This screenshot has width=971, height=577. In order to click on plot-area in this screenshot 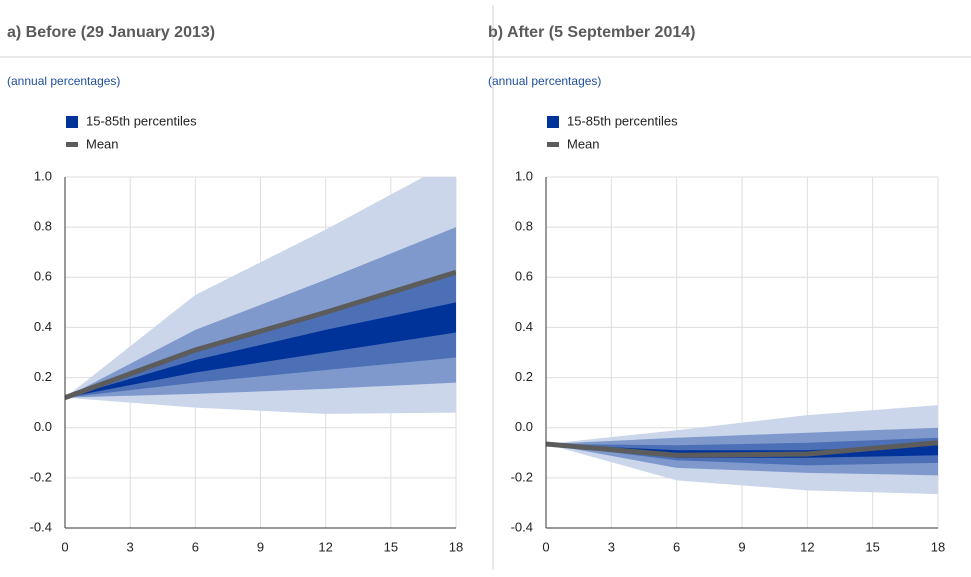, I will do `click(742, 450)`.